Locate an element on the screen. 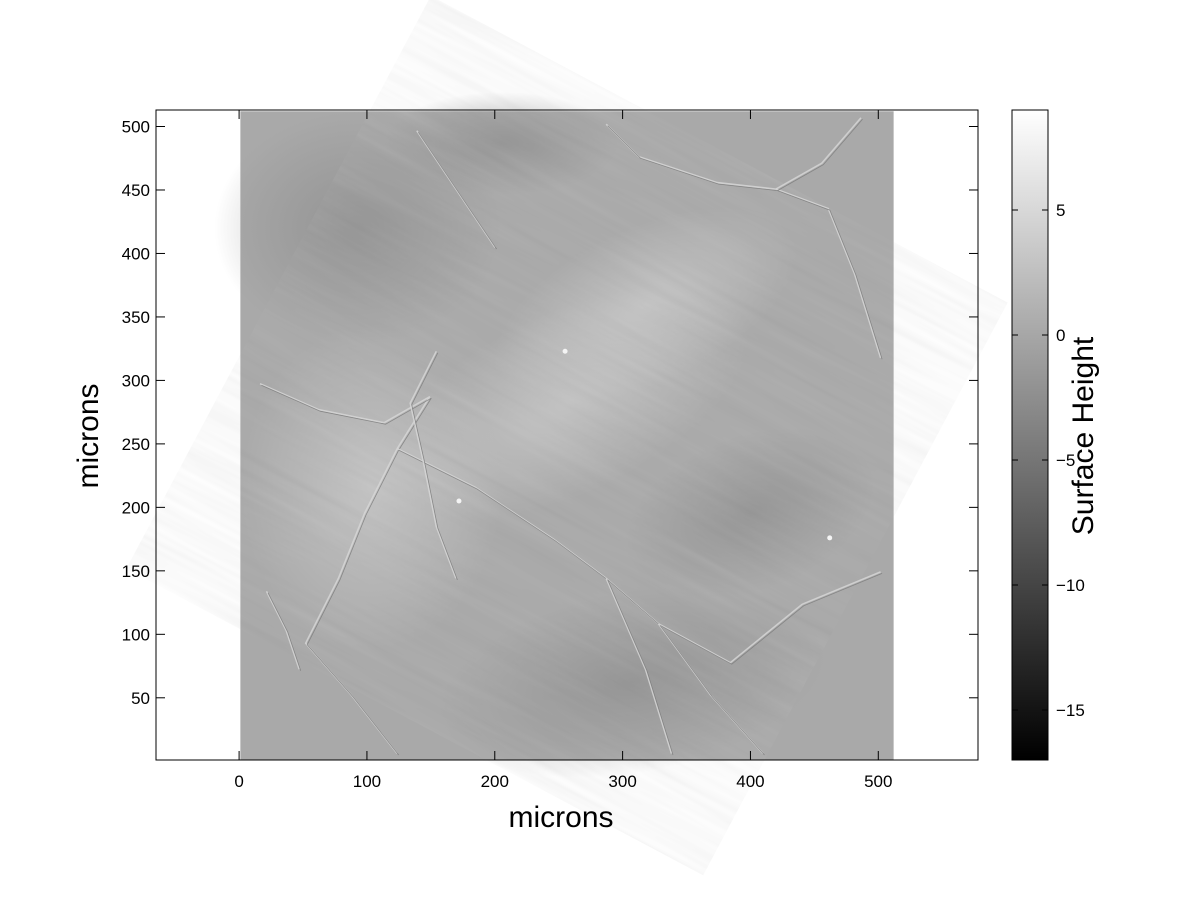 The width and height of the screenshot is (1201, 900). colorbar-label: Surface Height is located at coordinates (1083, 435).